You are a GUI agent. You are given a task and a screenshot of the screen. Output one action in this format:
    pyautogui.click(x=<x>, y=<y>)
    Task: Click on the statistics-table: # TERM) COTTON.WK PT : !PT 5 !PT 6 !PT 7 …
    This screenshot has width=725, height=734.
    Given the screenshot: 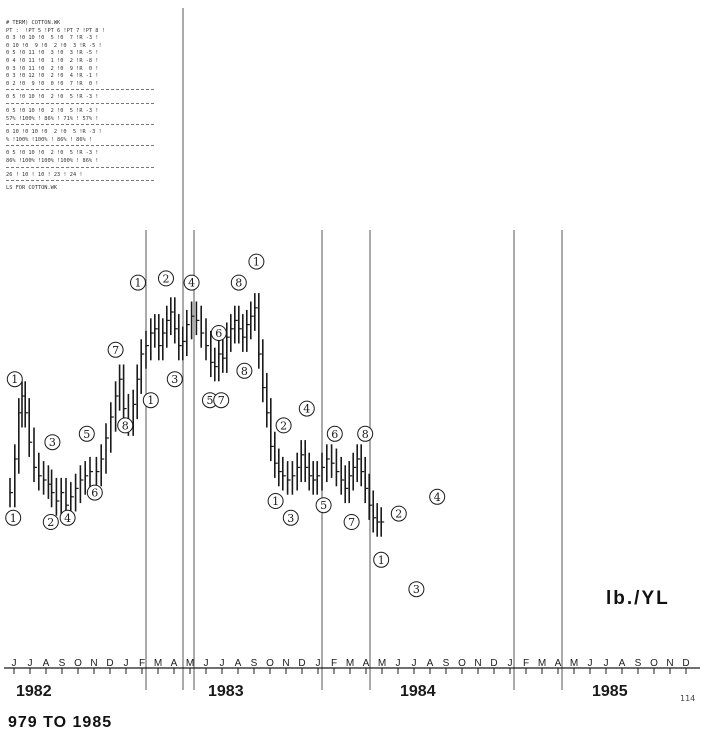 What is the action you would take?
    pyautogui.click(x=80, y=126)
    